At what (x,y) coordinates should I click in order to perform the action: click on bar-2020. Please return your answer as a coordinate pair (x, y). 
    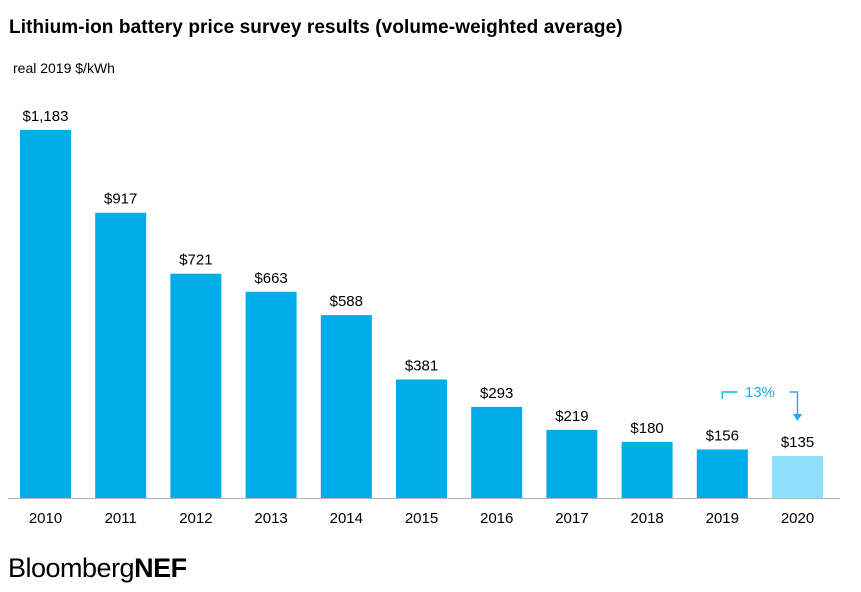
    Looking at the image, I should click on (797, 477).